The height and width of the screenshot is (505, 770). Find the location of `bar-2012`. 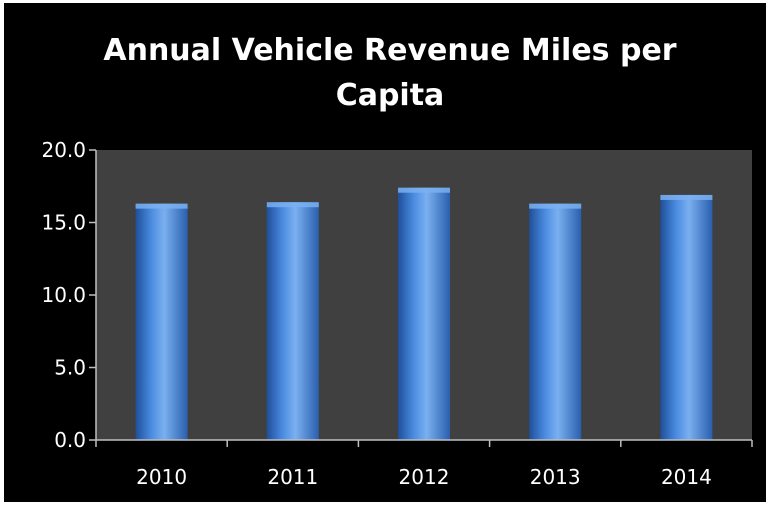

bar-2012 is located at coordinates (424, 313).